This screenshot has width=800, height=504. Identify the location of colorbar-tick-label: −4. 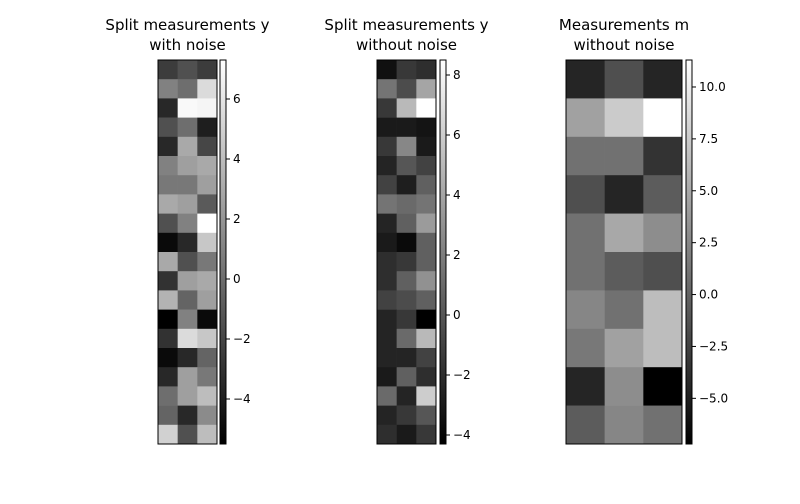
(242, 399).